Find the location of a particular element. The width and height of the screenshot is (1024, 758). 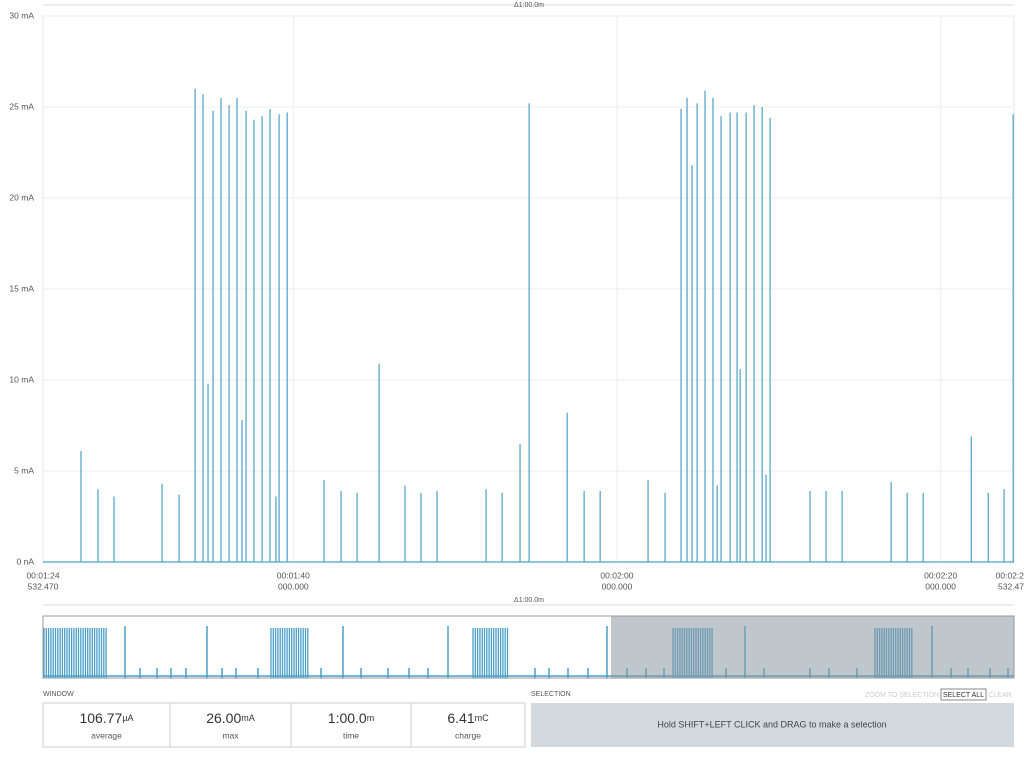

stat-label: average is located at coordinates (106, 735).